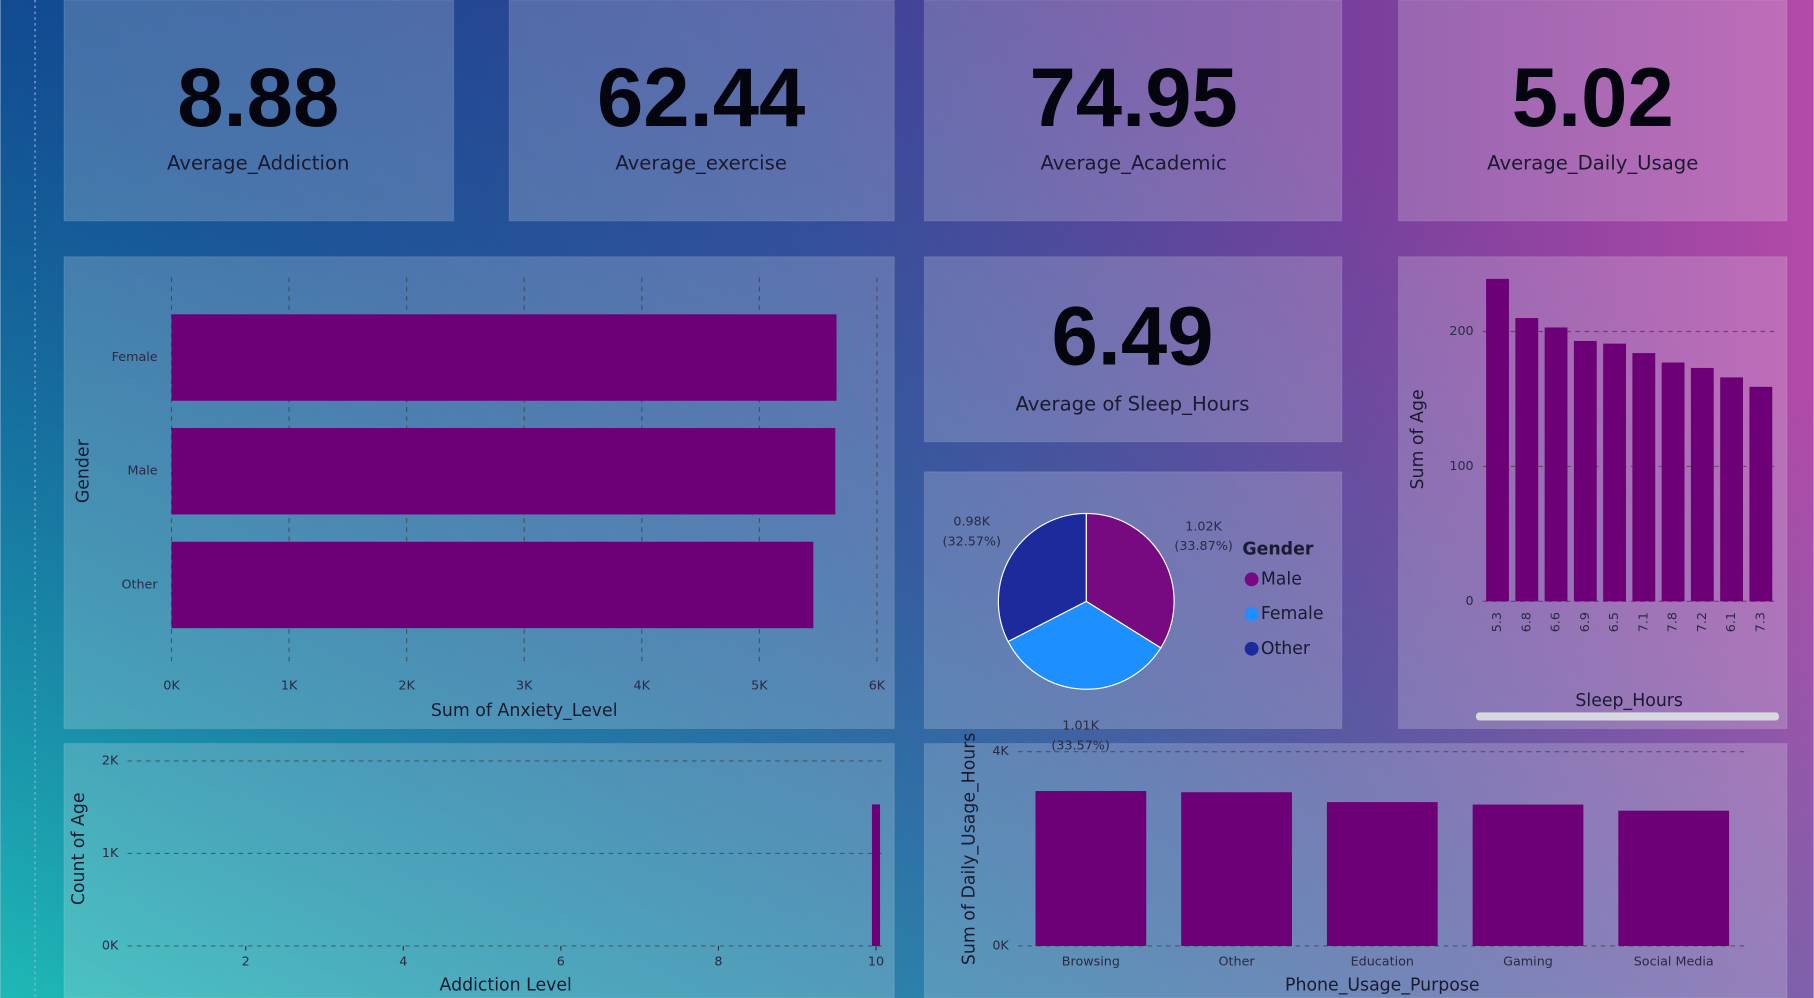  I want to click on kpi-label: Average_Daily_Usage, so click(1592, 163).